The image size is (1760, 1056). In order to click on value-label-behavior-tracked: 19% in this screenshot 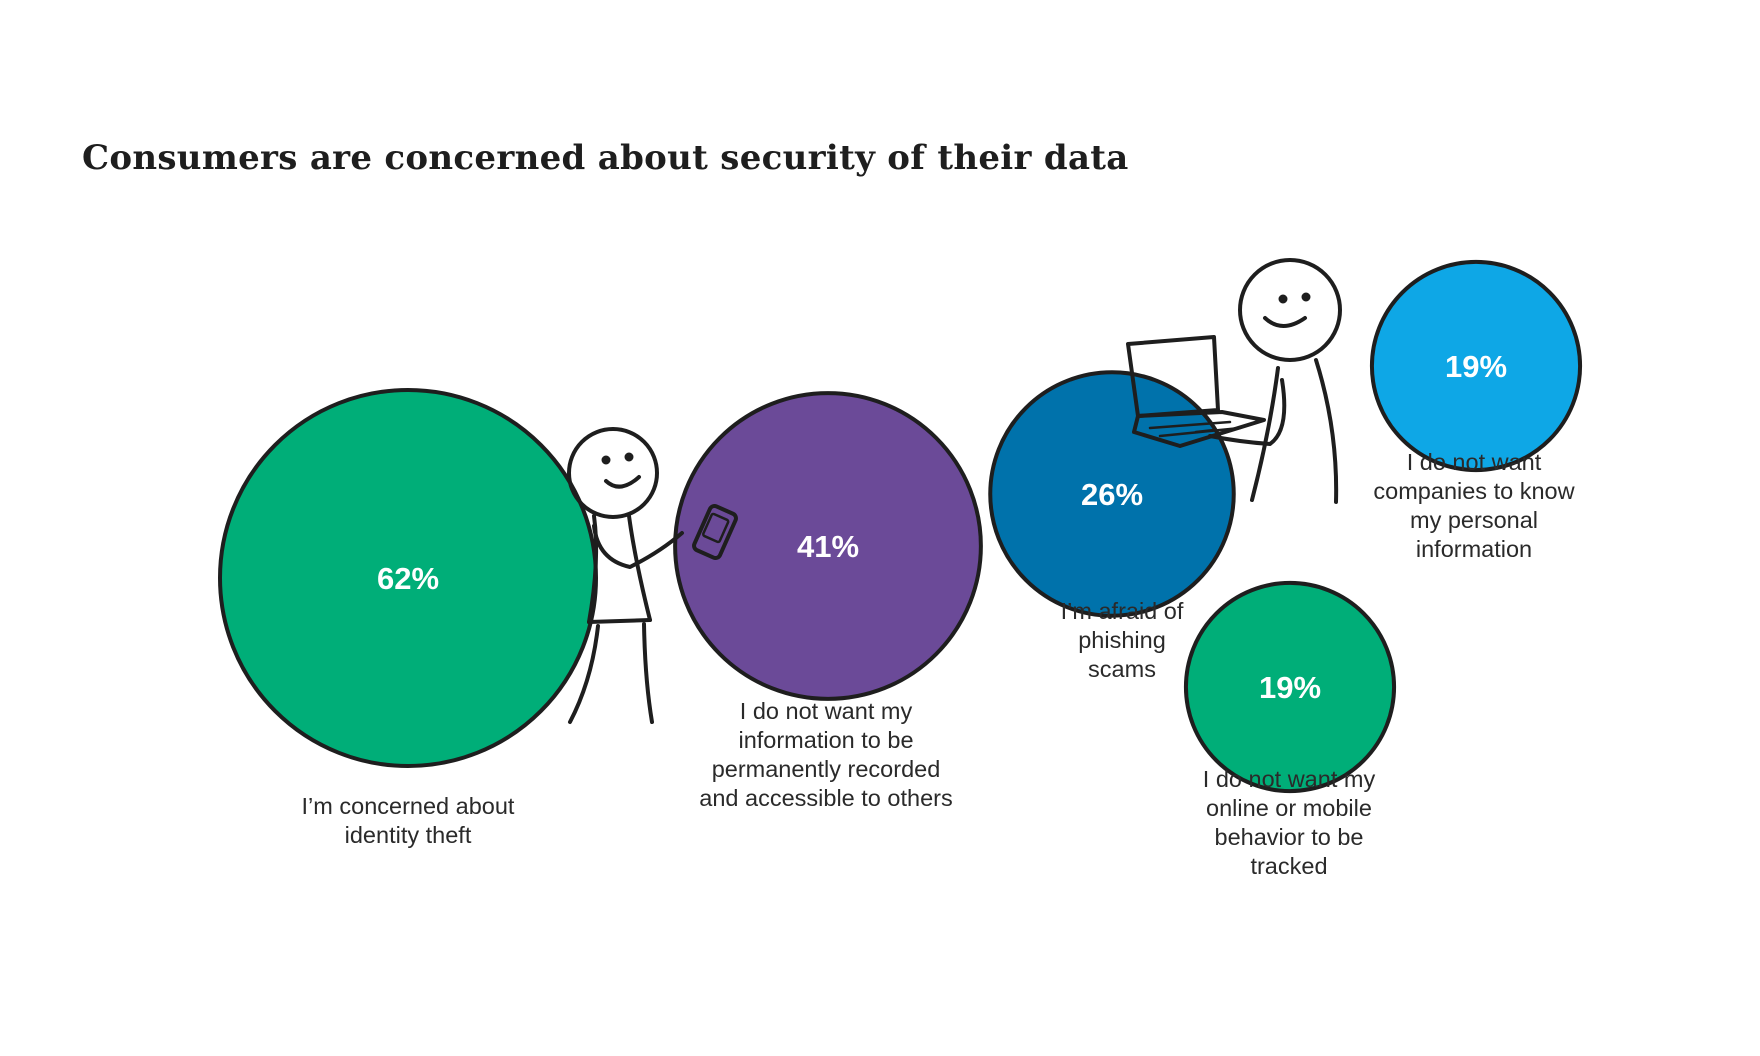, I will do `click(1290, 687)`.